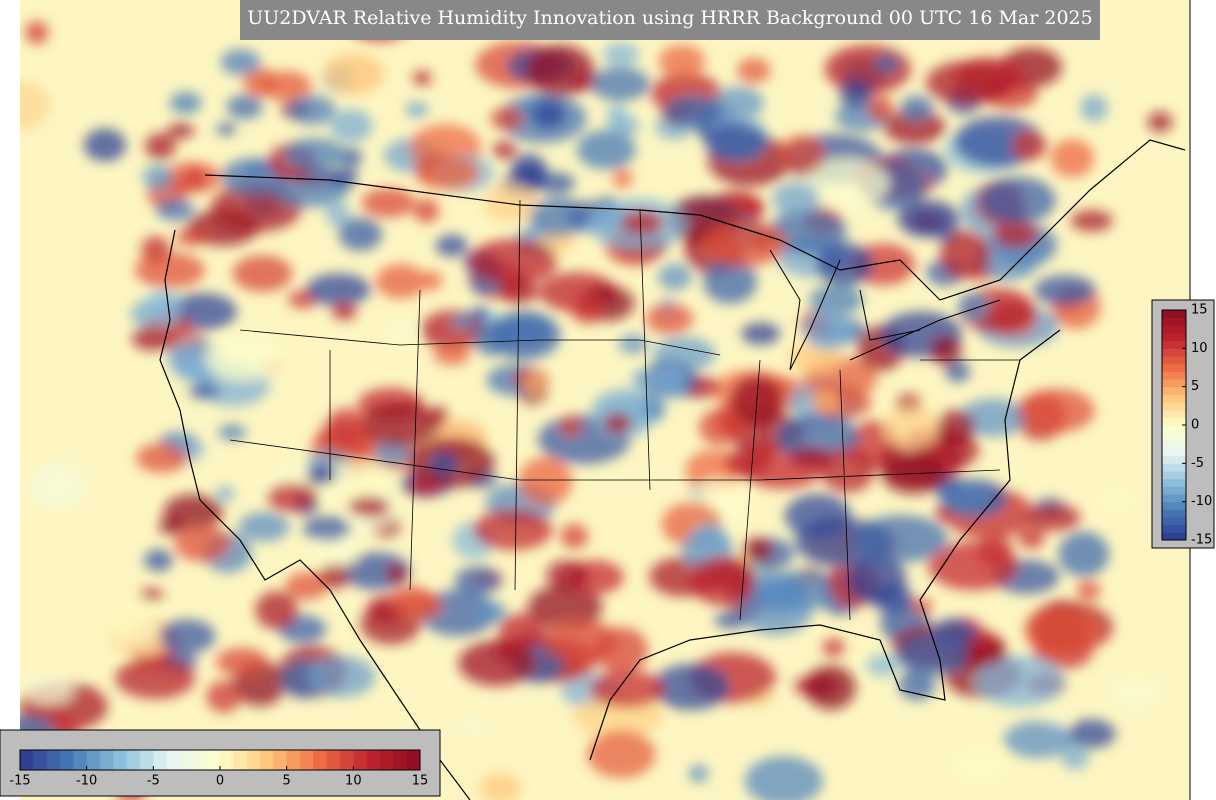 This screenshot has height=800, width=1216. I want to click on colorbar-tick-label: 15, so click(420, 781).